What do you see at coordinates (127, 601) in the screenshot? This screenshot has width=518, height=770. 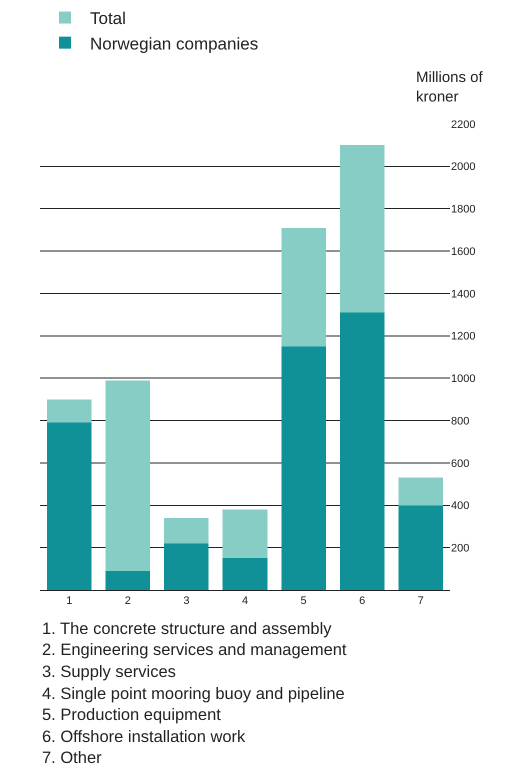 I see `x-tick-label: 2` at bounding box center [127, 601].